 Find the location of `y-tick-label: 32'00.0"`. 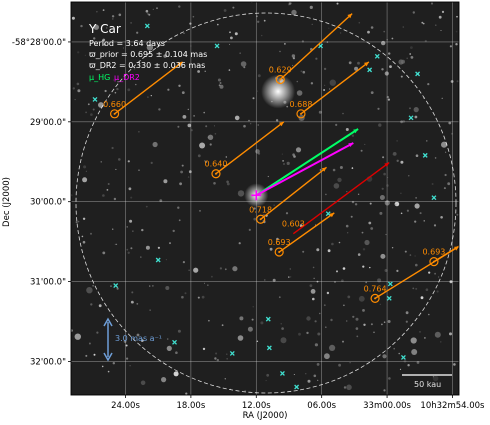

y-tick-label: 32'00.0" is located at coordinates (48, 362).